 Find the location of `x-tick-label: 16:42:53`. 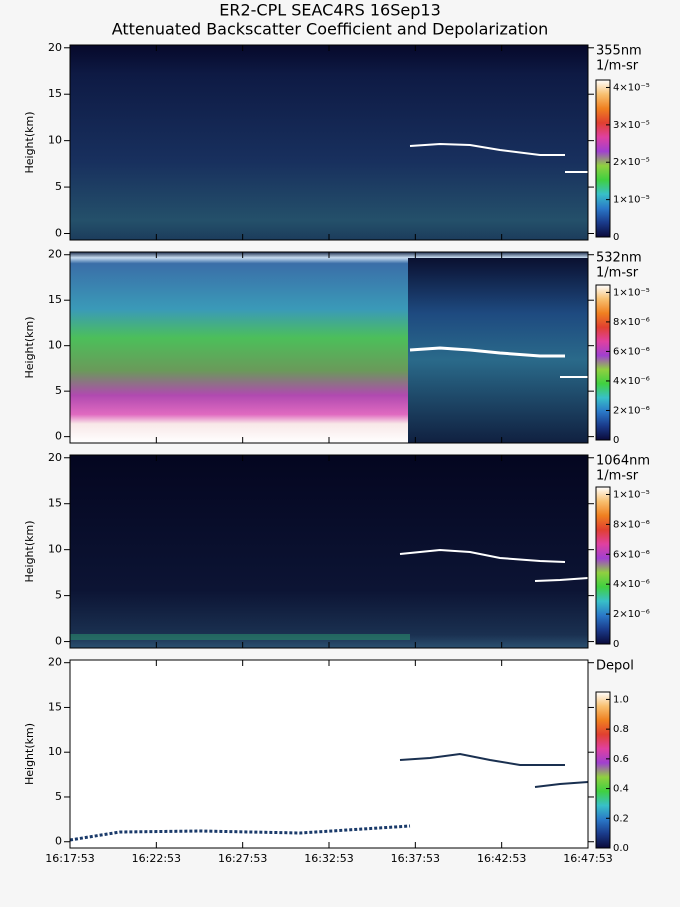

x-tick-label: 16:42:53 is located at coordinates (501, 858).